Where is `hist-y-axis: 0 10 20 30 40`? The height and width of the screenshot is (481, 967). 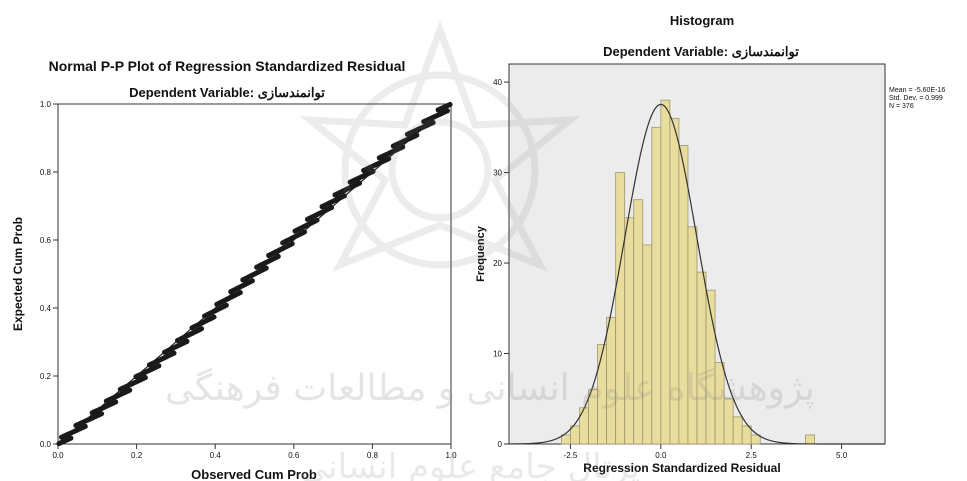 hist-y-axis: 0 10 20 30 40 is located at coordinates (501, 263).